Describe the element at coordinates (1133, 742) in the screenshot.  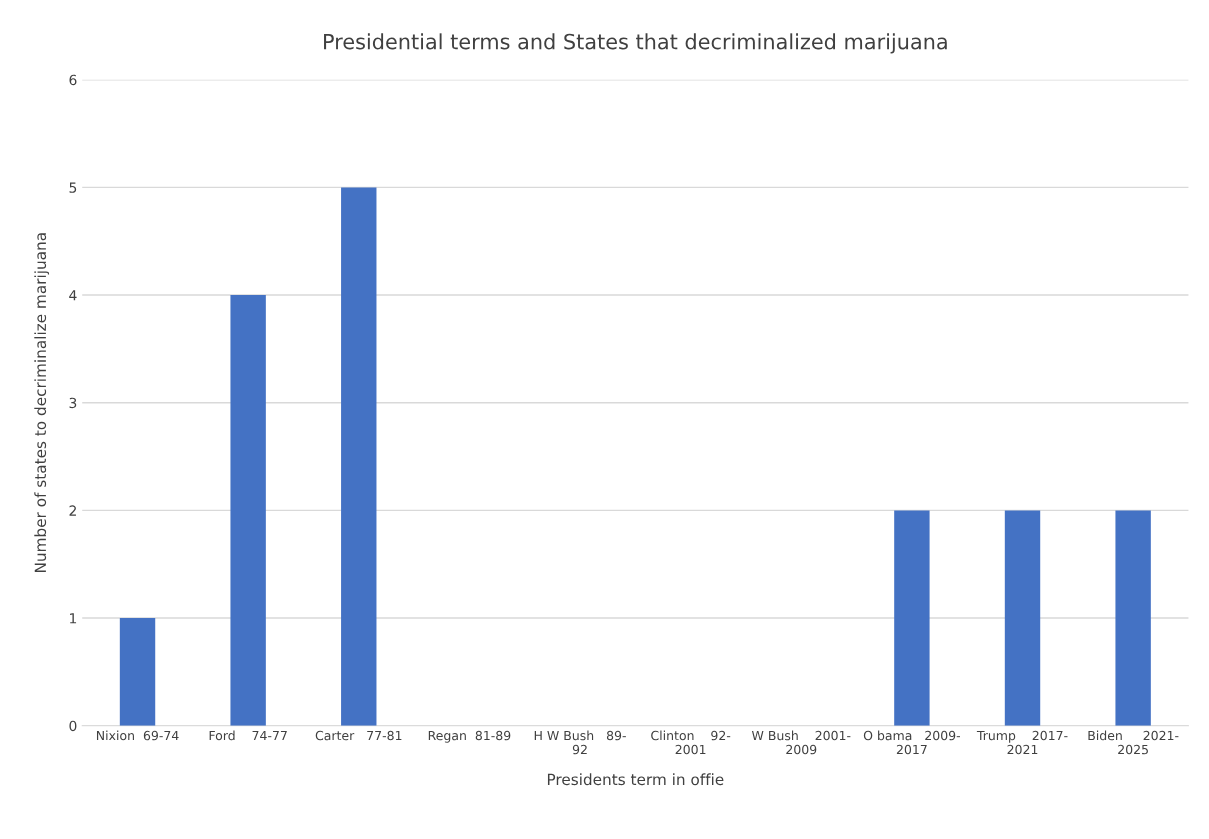
I see `x-tick-label: Biden 2021- 2025` at that location.